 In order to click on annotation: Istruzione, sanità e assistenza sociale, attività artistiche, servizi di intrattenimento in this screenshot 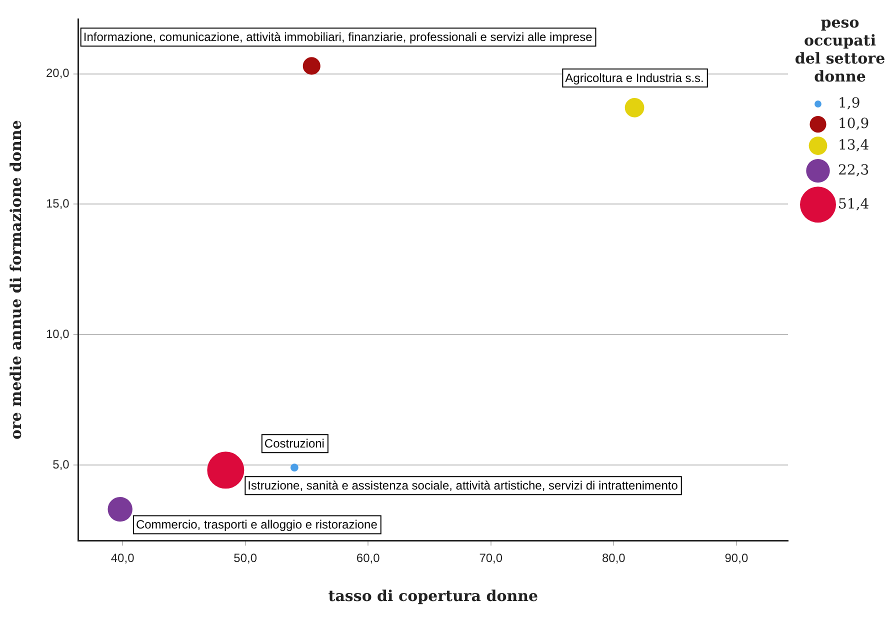, I will do `click(463, 485)`.